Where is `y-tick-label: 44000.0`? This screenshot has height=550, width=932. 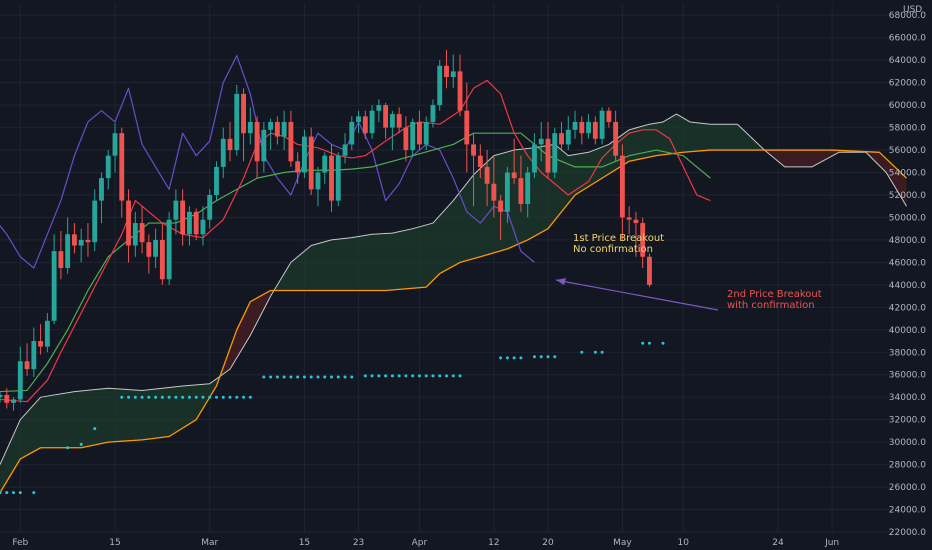 y-tick-label: 44000.0 is located at coordinates (907, 286).